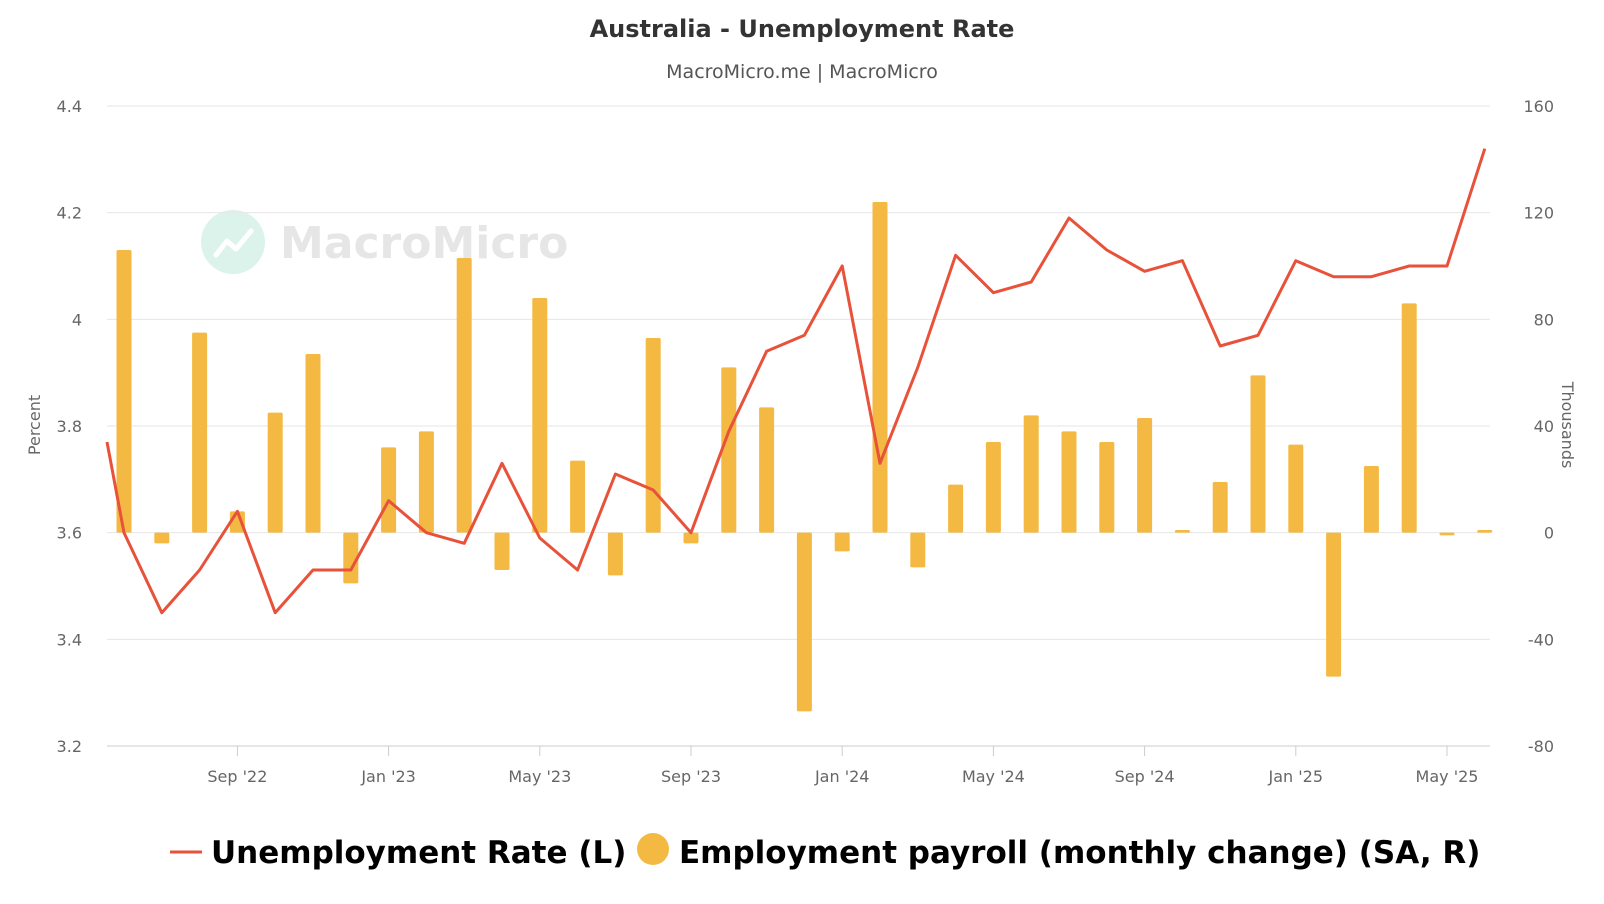 This screenshot has height=904, width=1604. I want to click on left-tick-label: 3.6, so click(69, 533).